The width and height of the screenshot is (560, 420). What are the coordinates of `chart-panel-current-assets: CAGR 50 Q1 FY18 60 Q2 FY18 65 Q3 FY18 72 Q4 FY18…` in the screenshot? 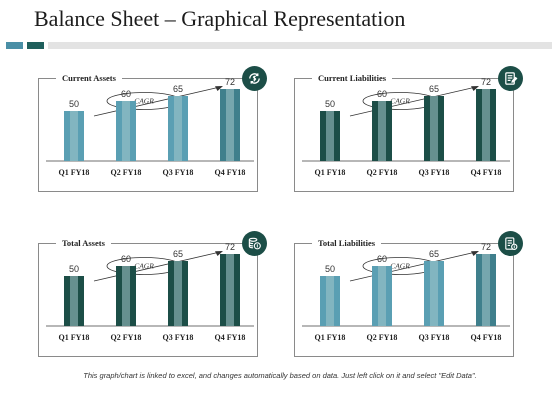 It's located at (152, 129).